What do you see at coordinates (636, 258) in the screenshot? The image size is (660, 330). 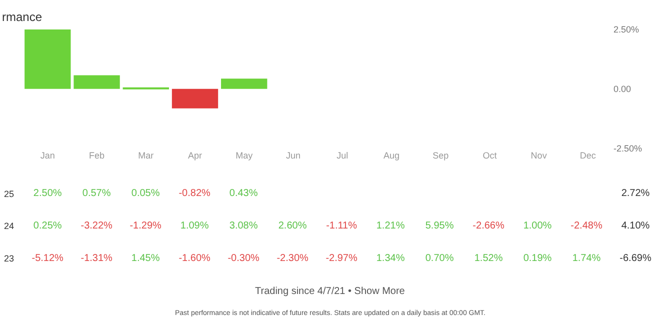 I see `text: -6.69%` at bounding box center [636, 258].